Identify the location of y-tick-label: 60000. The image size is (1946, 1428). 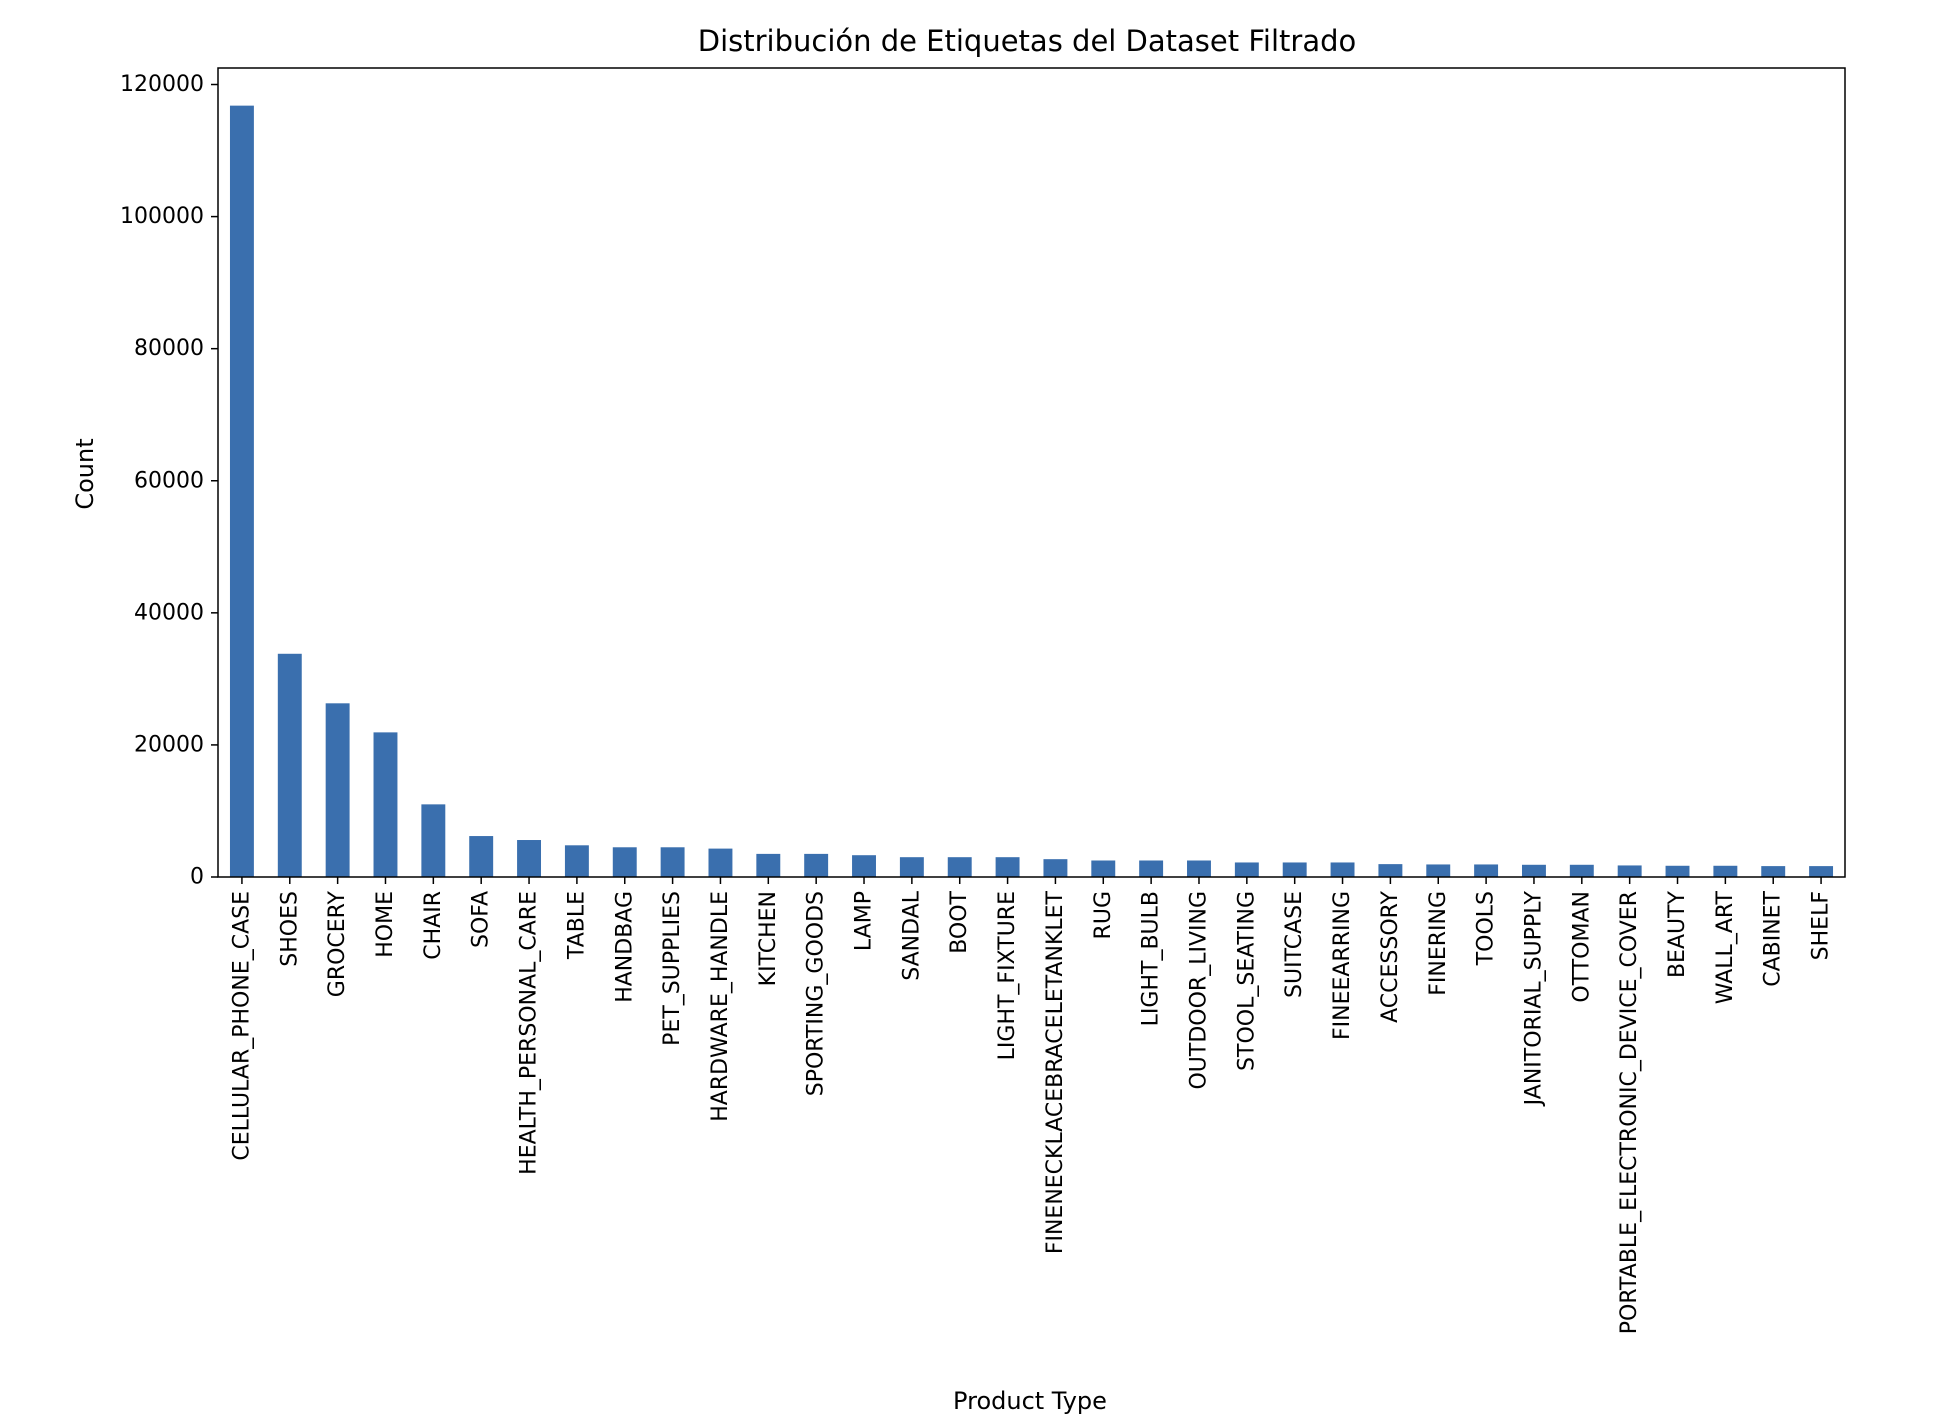
(169, 480).